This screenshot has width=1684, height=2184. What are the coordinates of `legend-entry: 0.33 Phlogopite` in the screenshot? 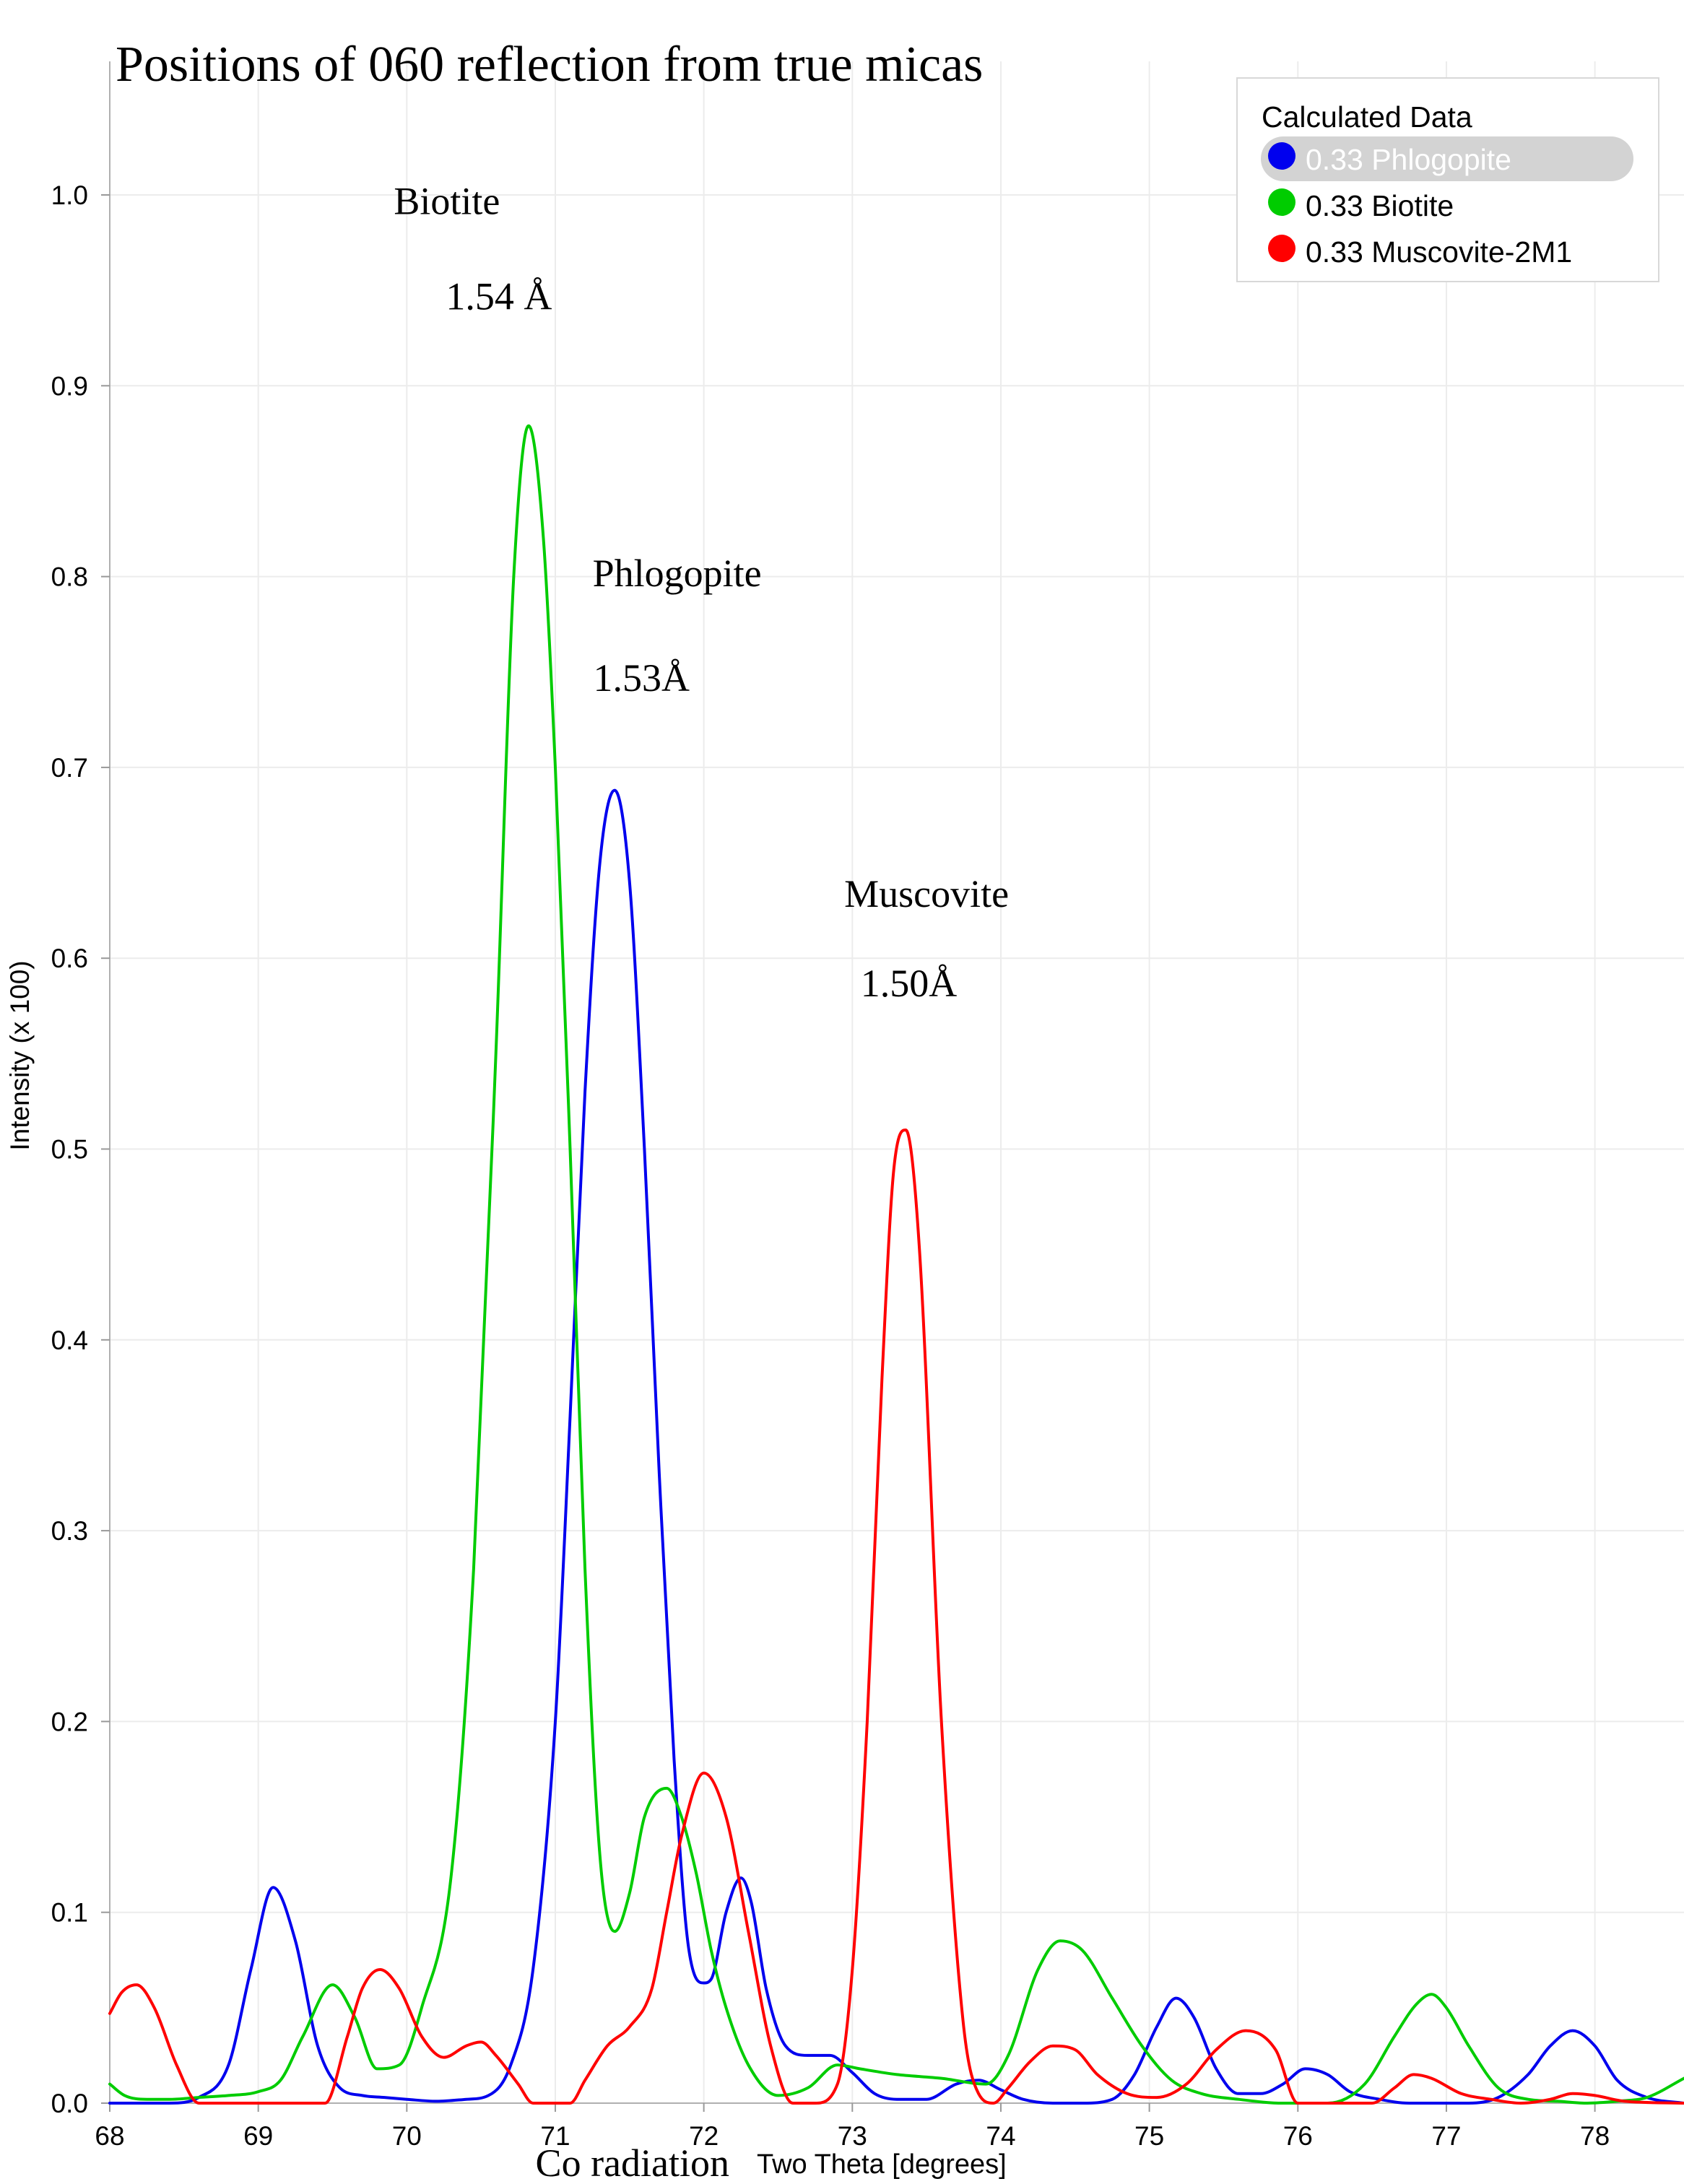 It's located at (1447, 158).